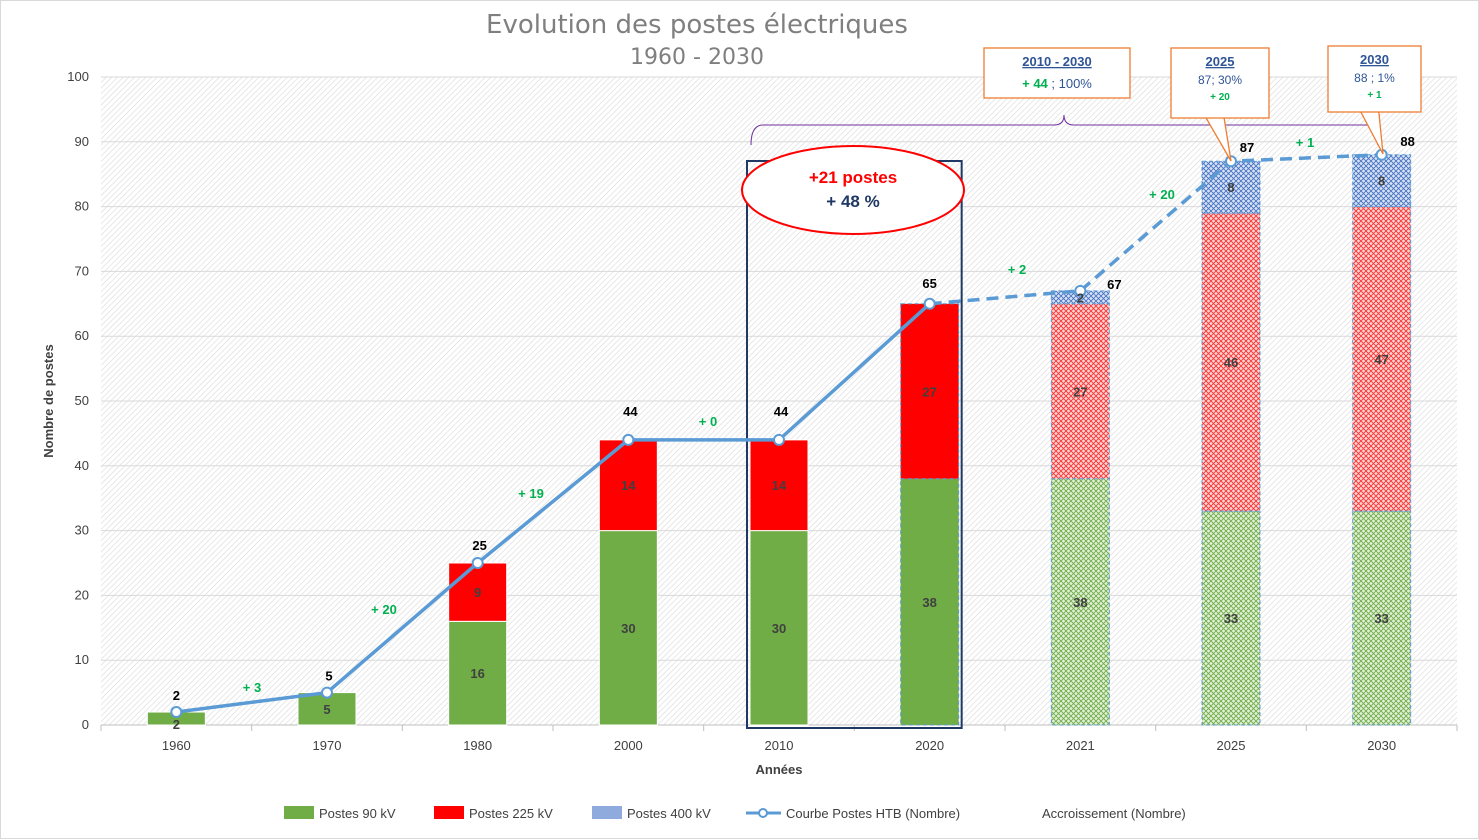 Image resolution: width=1479 pixels, height=840 pixels. Describe the element at coordinates (779, 745) in the screenshot. I see `x-tick-label: 2010` at that location.